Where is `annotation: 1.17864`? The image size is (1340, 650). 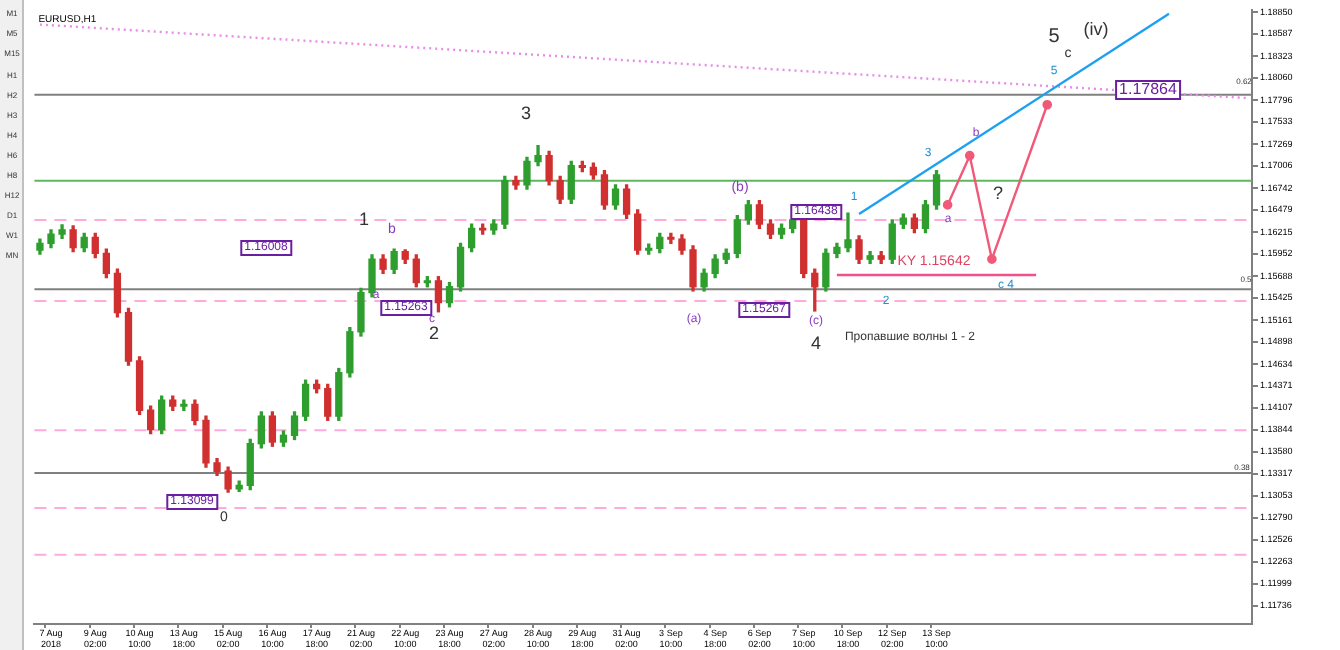
annotation: 1.17864 is located at coordinates (1148, 90).